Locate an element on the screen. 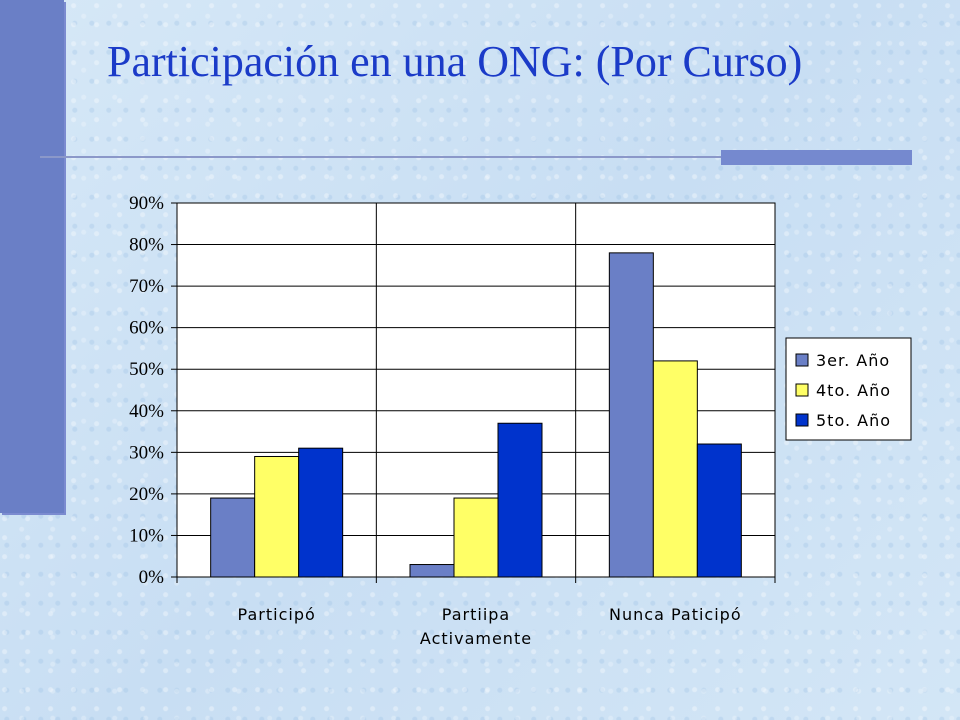 The width and height of the screenshot is (960, 720). divider-accent-block is located at coordinates (816, 157).